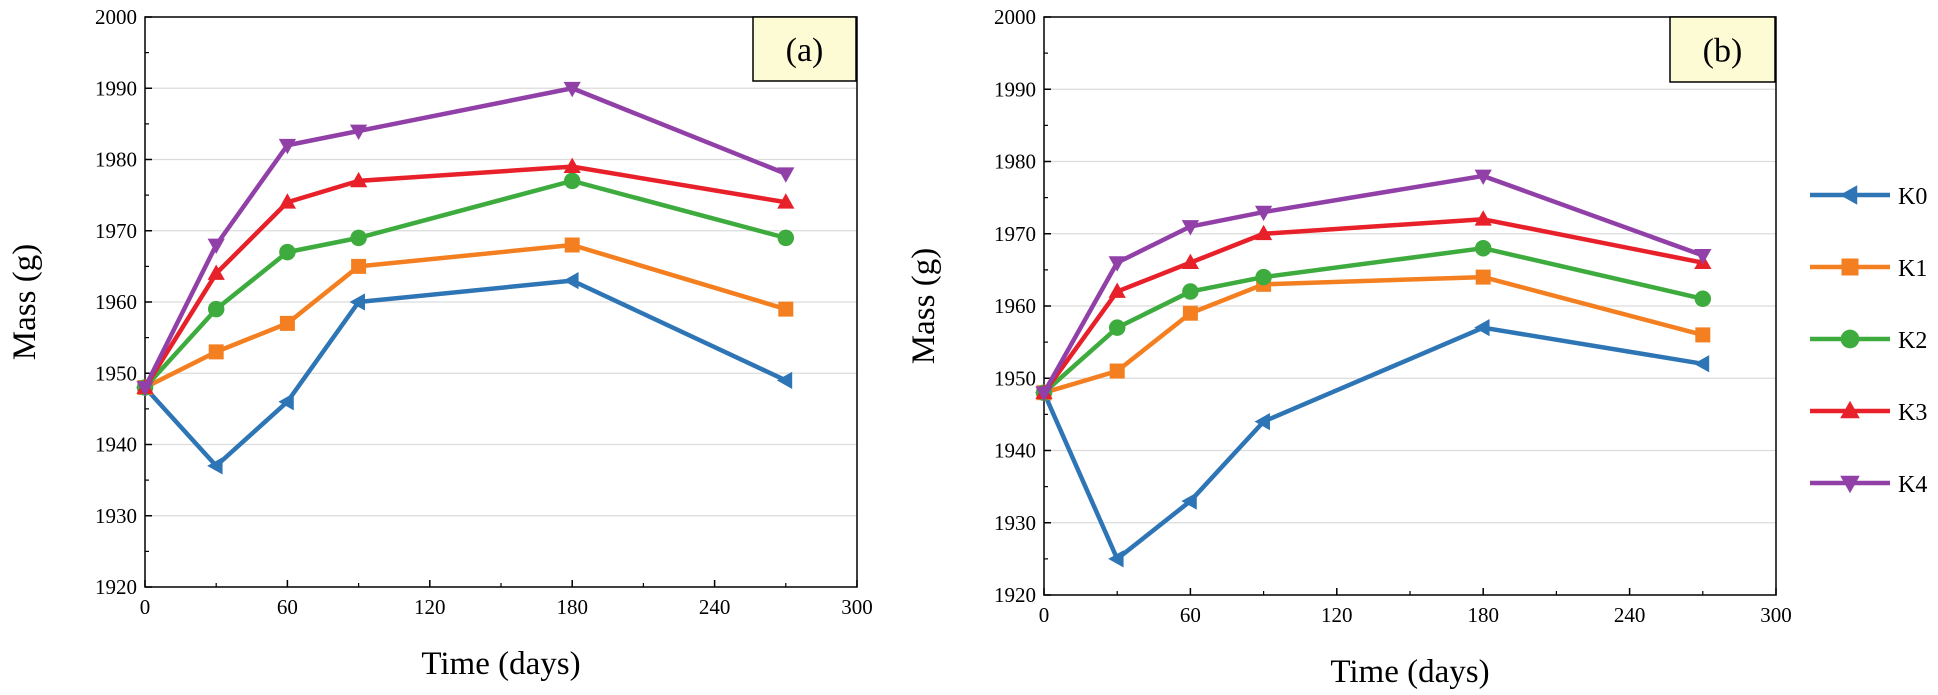  What do you see at coordinates (1912, 485) in the screenshot?
I see `legend-label: K4` at bounding box center [1912, 485].